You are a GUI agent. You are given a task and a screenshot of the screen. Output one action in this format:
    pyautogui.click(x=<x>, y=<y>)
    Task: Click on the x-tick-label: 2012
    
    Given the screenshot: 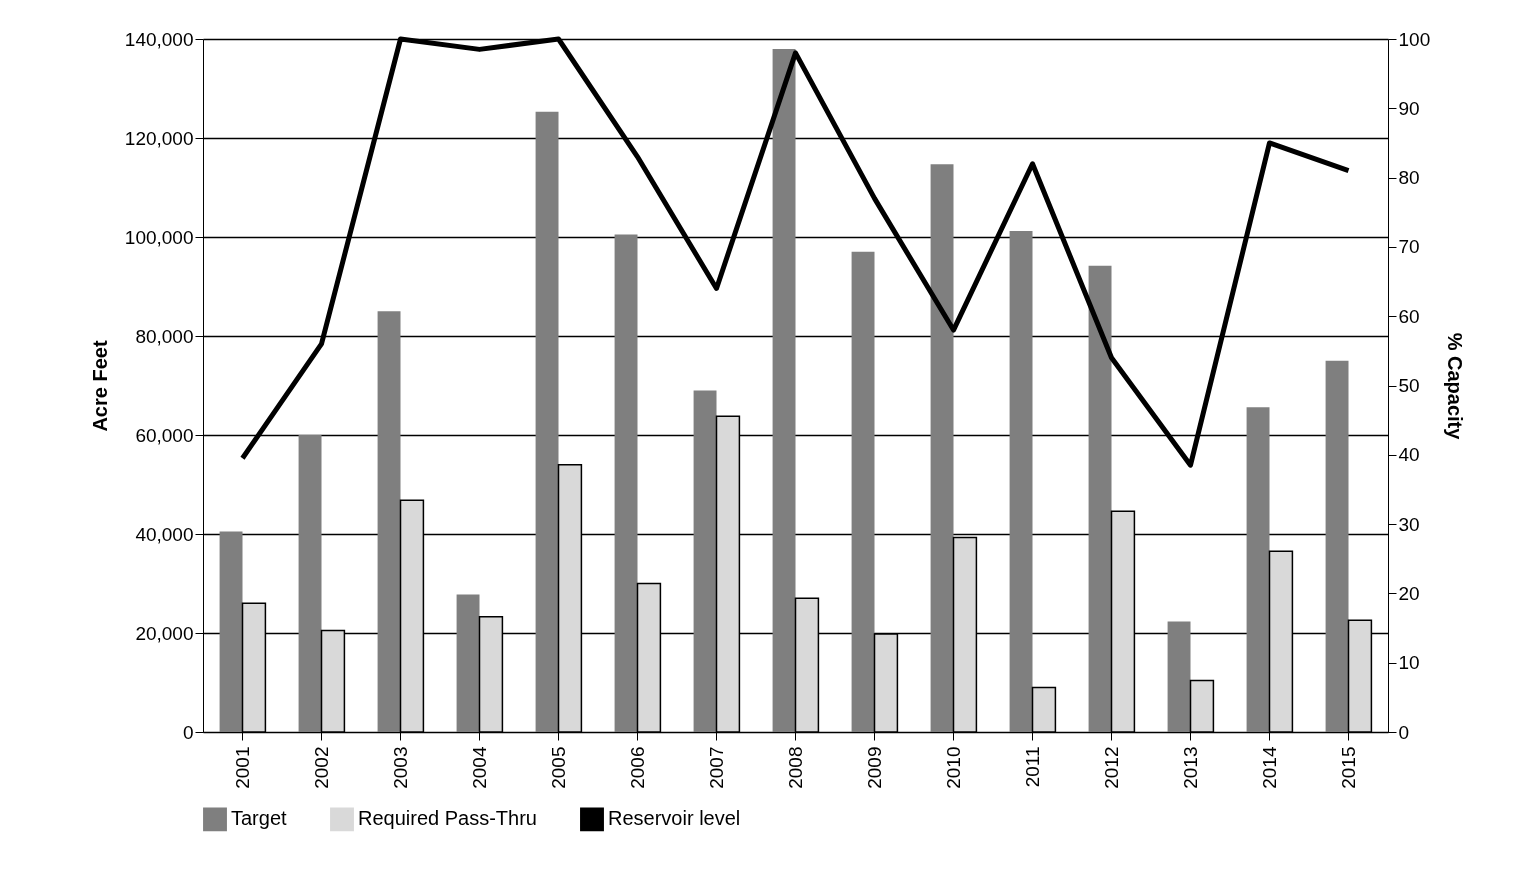 What is the action you would take?
    pyautogui.click(x=1111, y=767)
    